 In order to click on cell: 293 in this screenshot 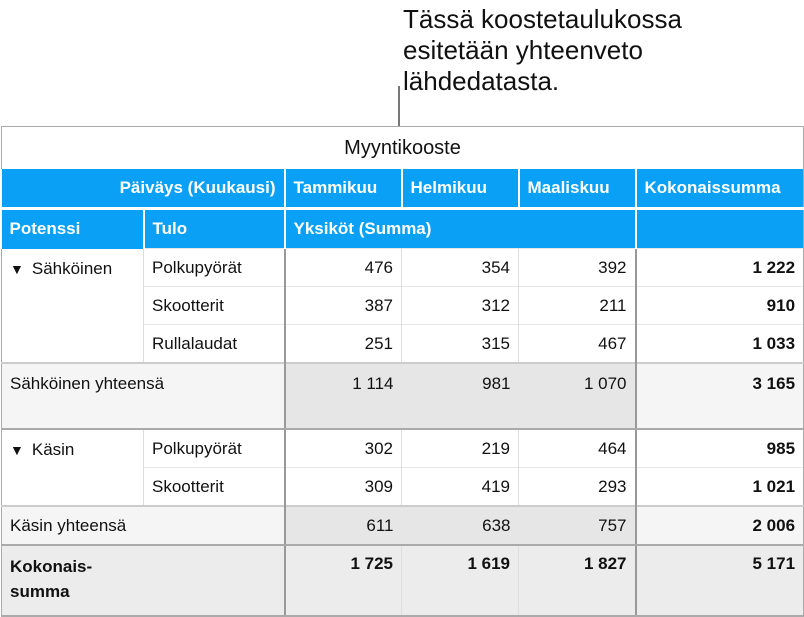, I will do `click(577, 486)`.